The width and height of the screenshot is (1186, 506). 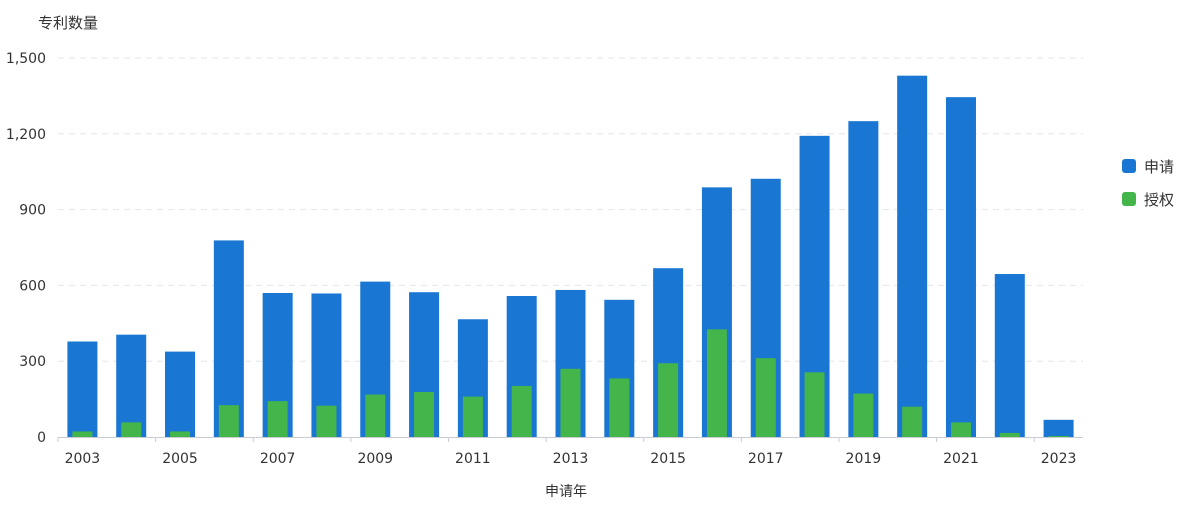 I want to click on y-tick-label: 1,200, so click(x=26, y=135).